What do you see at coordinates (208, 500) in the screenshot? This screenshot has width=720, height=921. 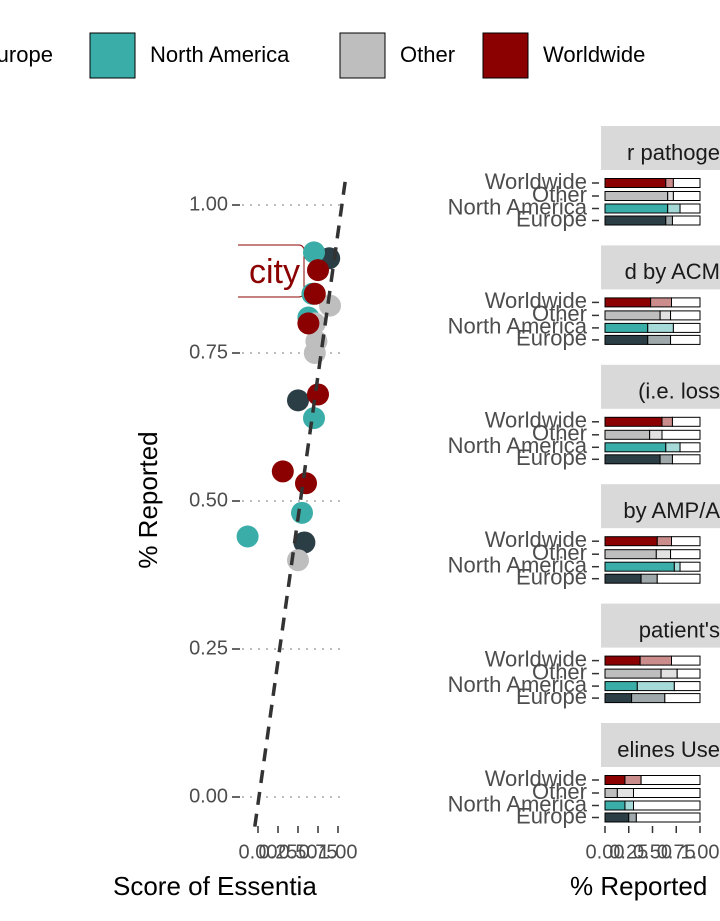 I see `y-tick-label: 0.50` at bounding box center [208, 500].